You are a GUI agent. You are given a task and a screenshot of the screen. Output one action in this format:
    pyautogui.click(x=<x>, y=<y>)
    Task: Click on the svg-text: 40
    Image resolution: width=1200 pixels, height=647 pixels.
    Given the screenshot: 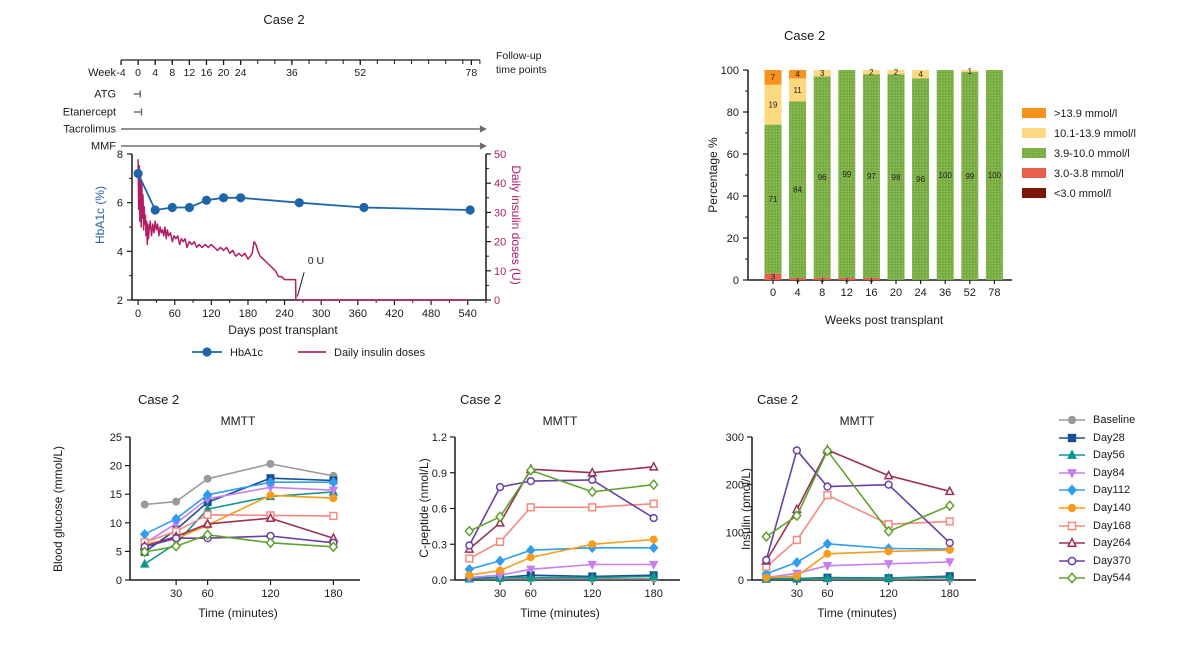 What is the action you would take?
    pyautogui.click(x=733, y=197)
    